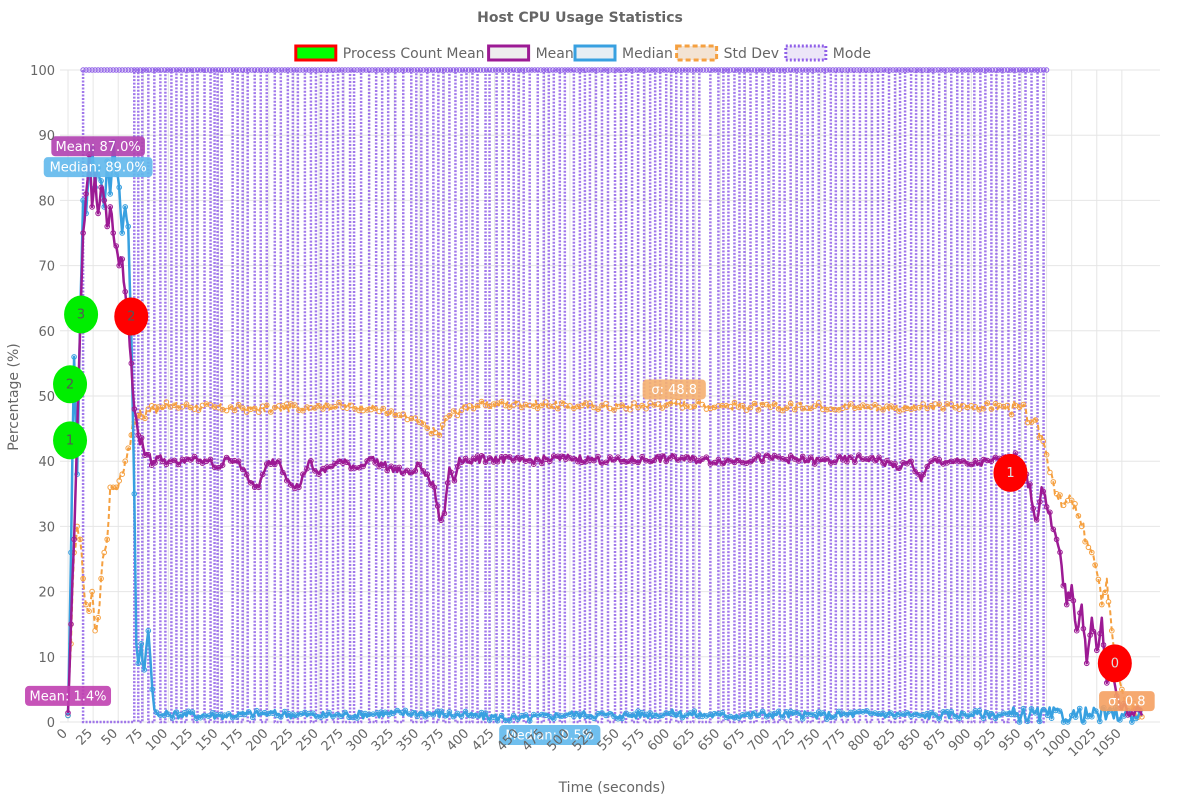 This screenshot has width=1200, height=800. I want to click on x-tick-label: 25, so click(85, 737).